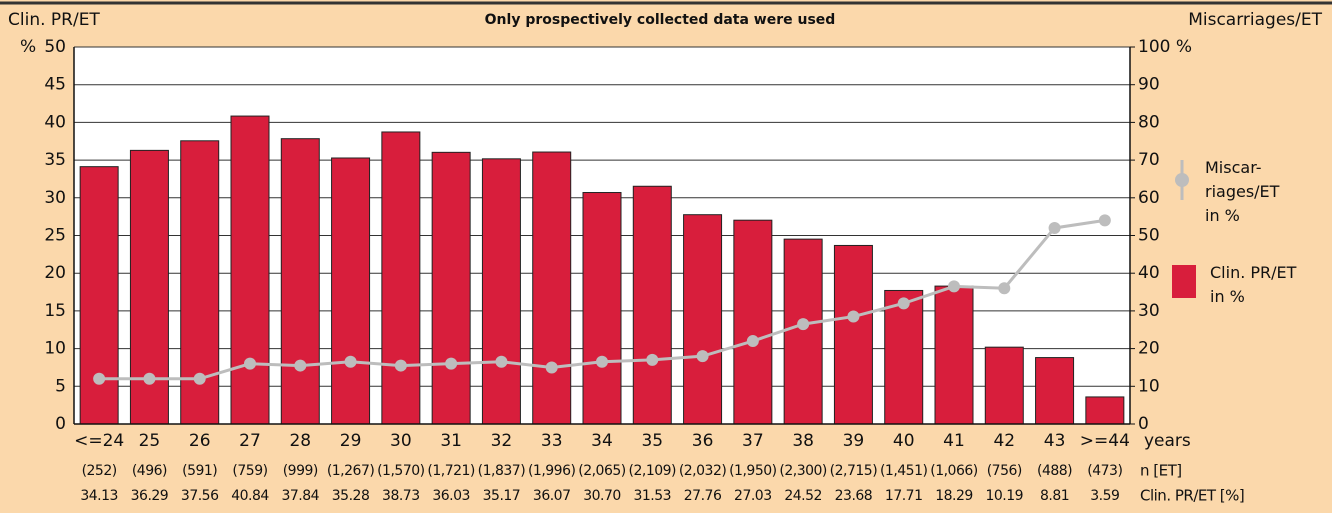  I want to click on n-label: (1,570), so click(401, 471).